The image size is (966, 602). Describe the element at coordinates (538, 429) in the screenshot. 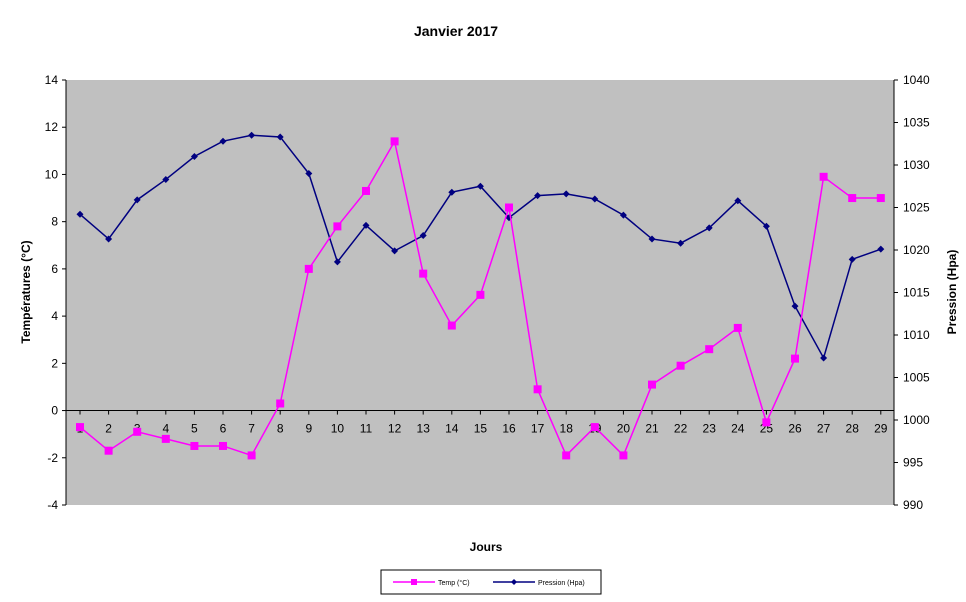

I see `x-tick-label: 17` at that location.